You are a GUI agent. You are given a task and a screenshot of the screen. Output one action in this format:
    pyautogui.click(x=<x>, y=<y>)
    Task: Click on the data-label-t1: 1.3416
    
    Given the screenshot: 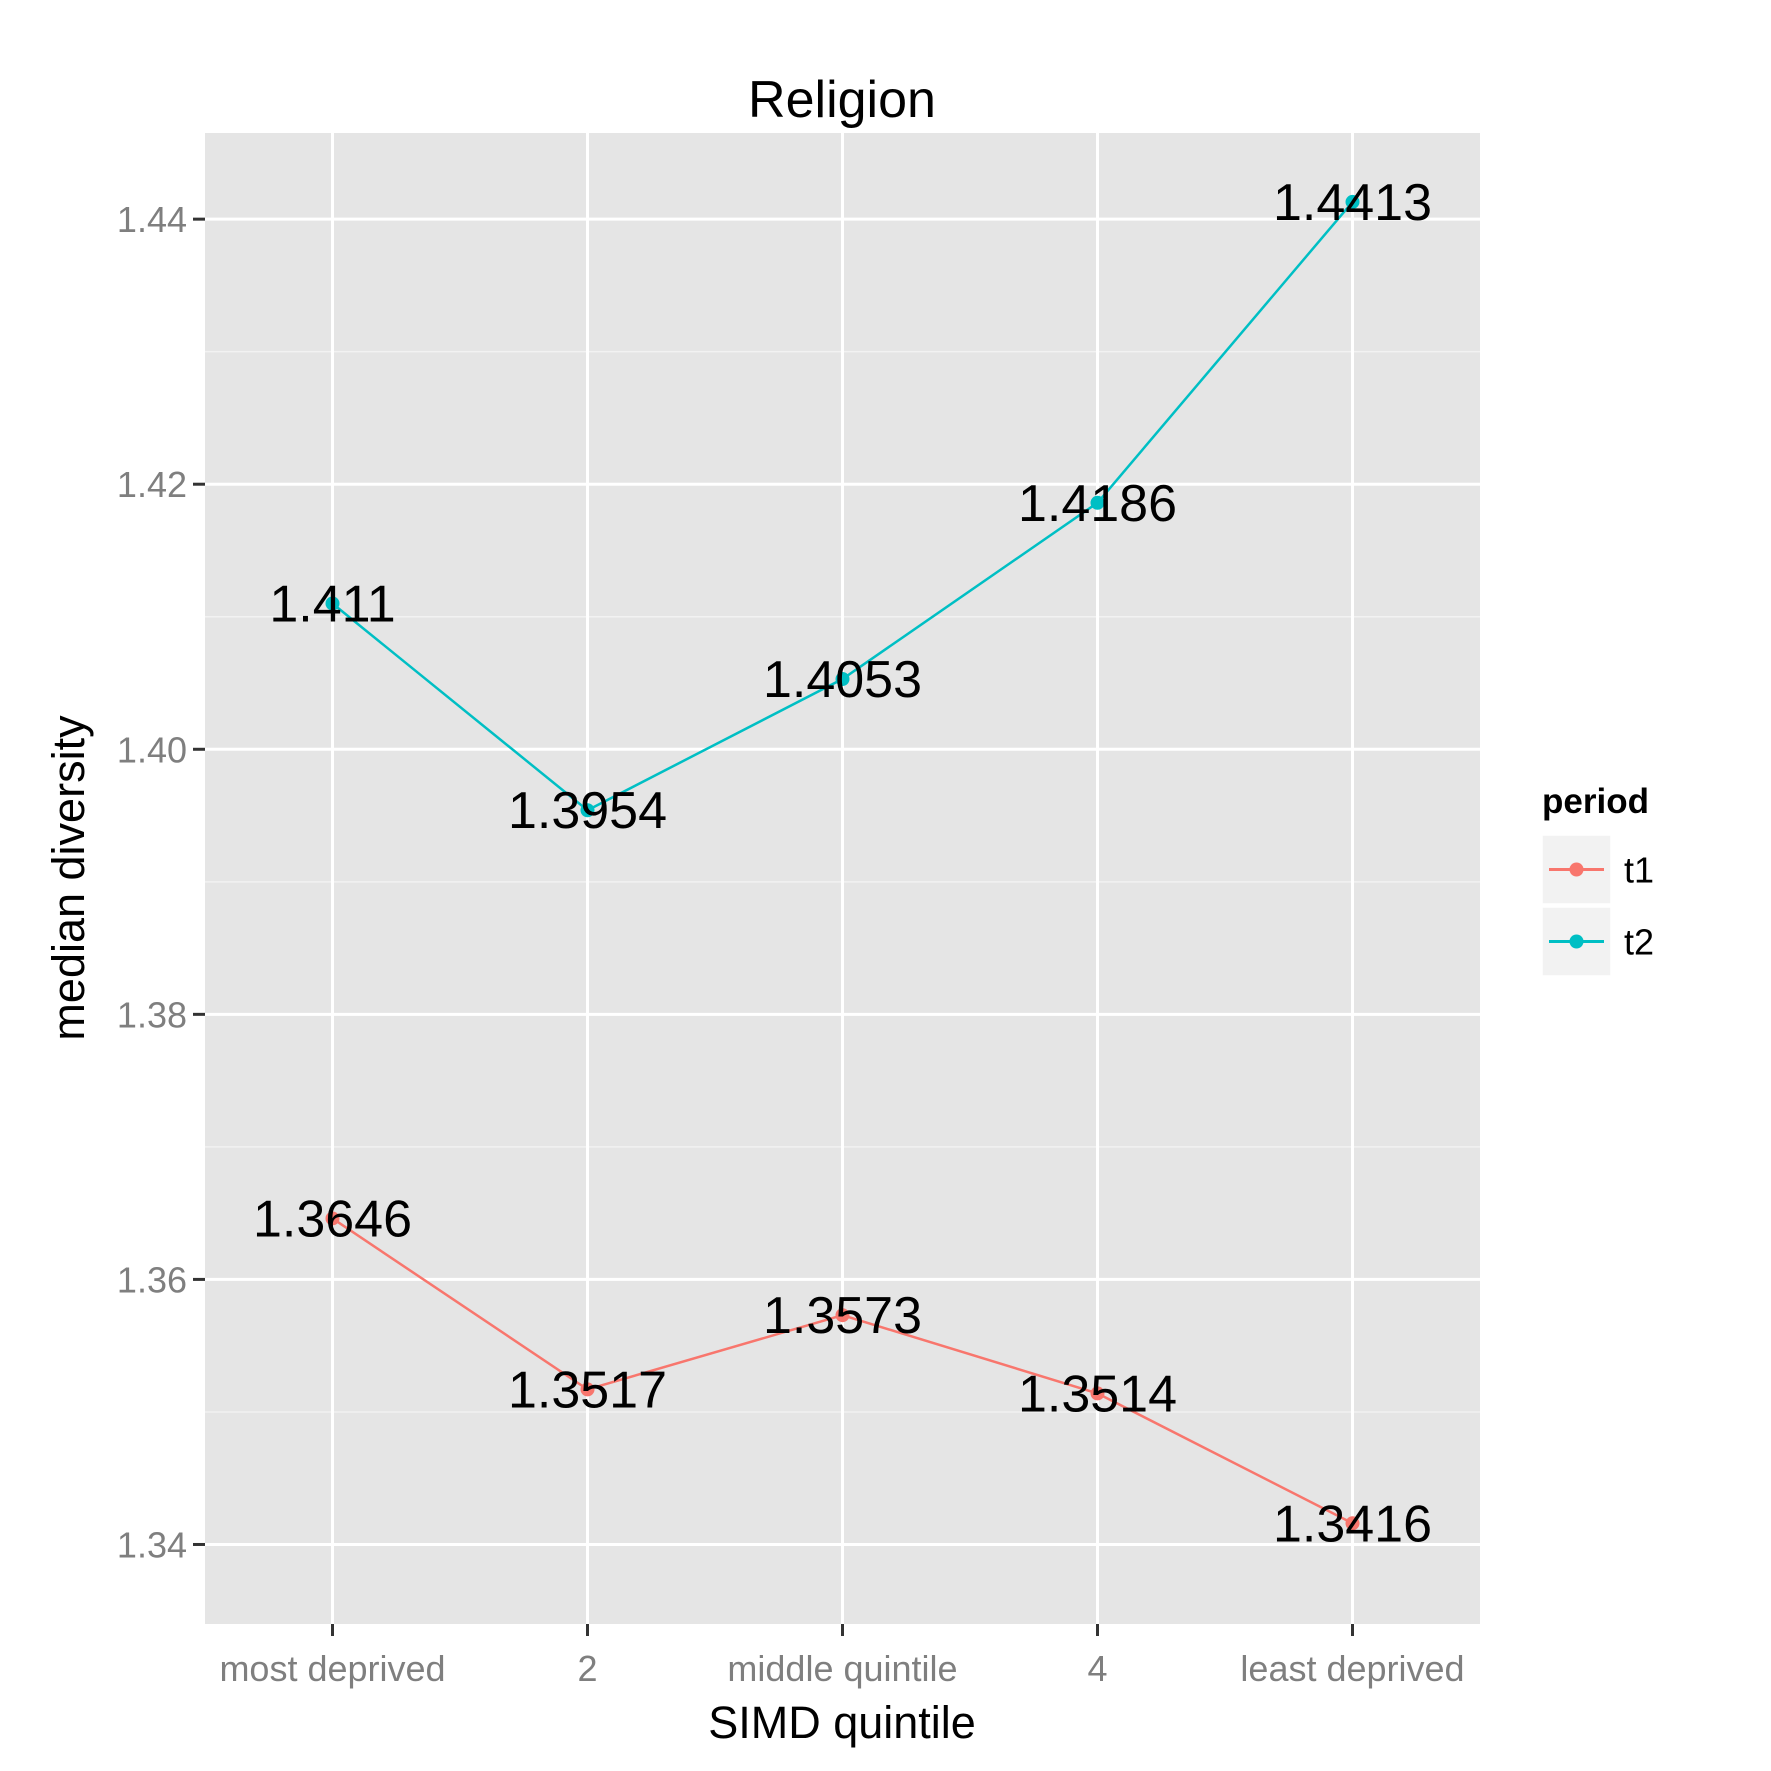 What is the action you would take?
    pyautogui.click(x=1352, y=1524)
    